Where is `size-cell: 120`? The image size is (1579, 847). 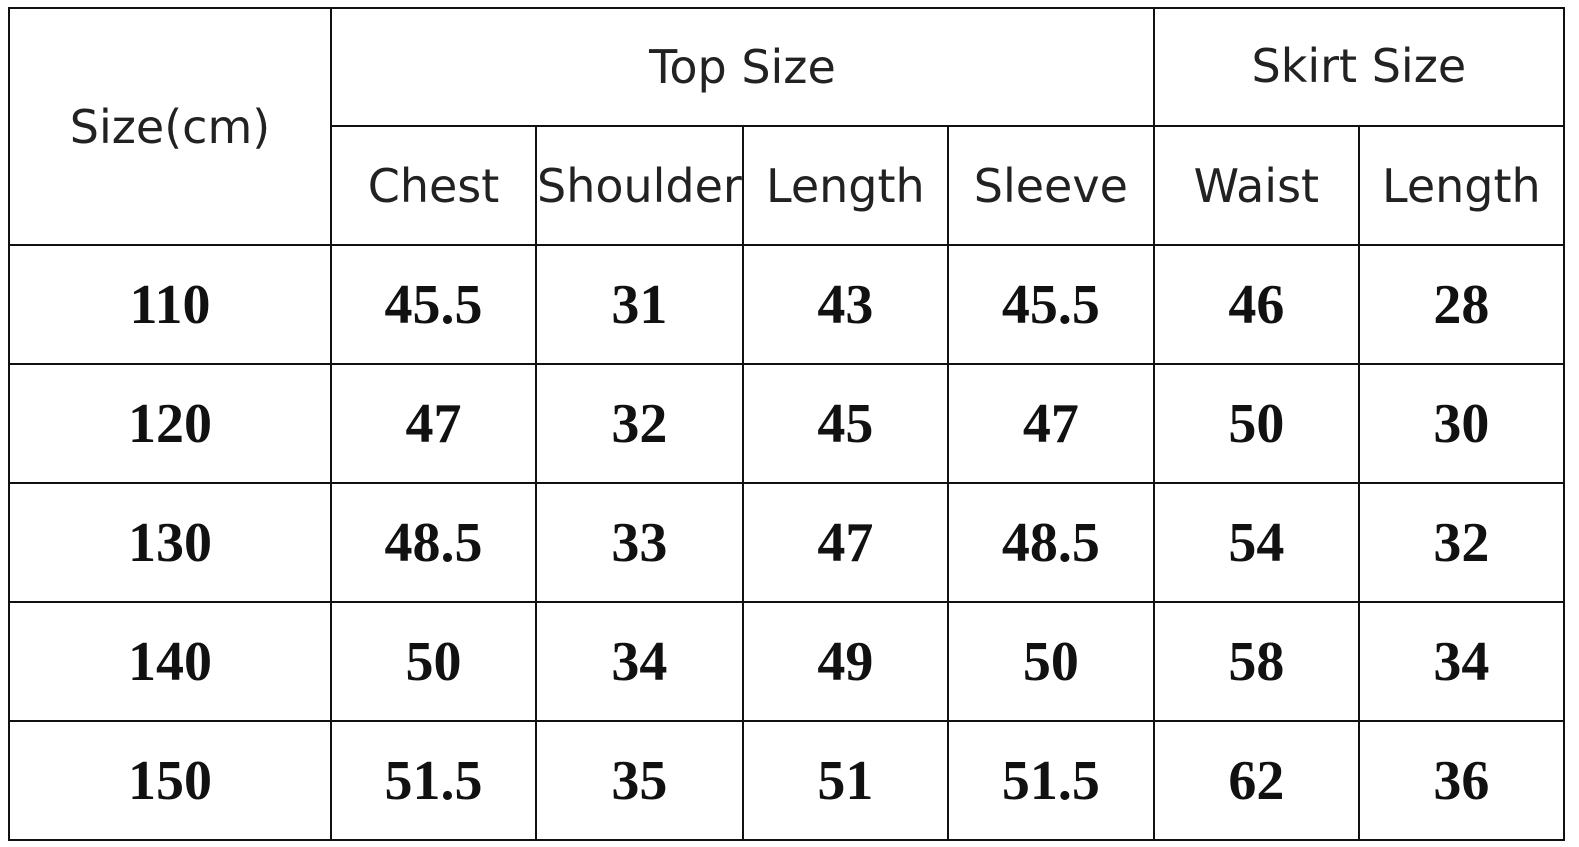 size-cell: 120 is located at coordinates (170, 423).